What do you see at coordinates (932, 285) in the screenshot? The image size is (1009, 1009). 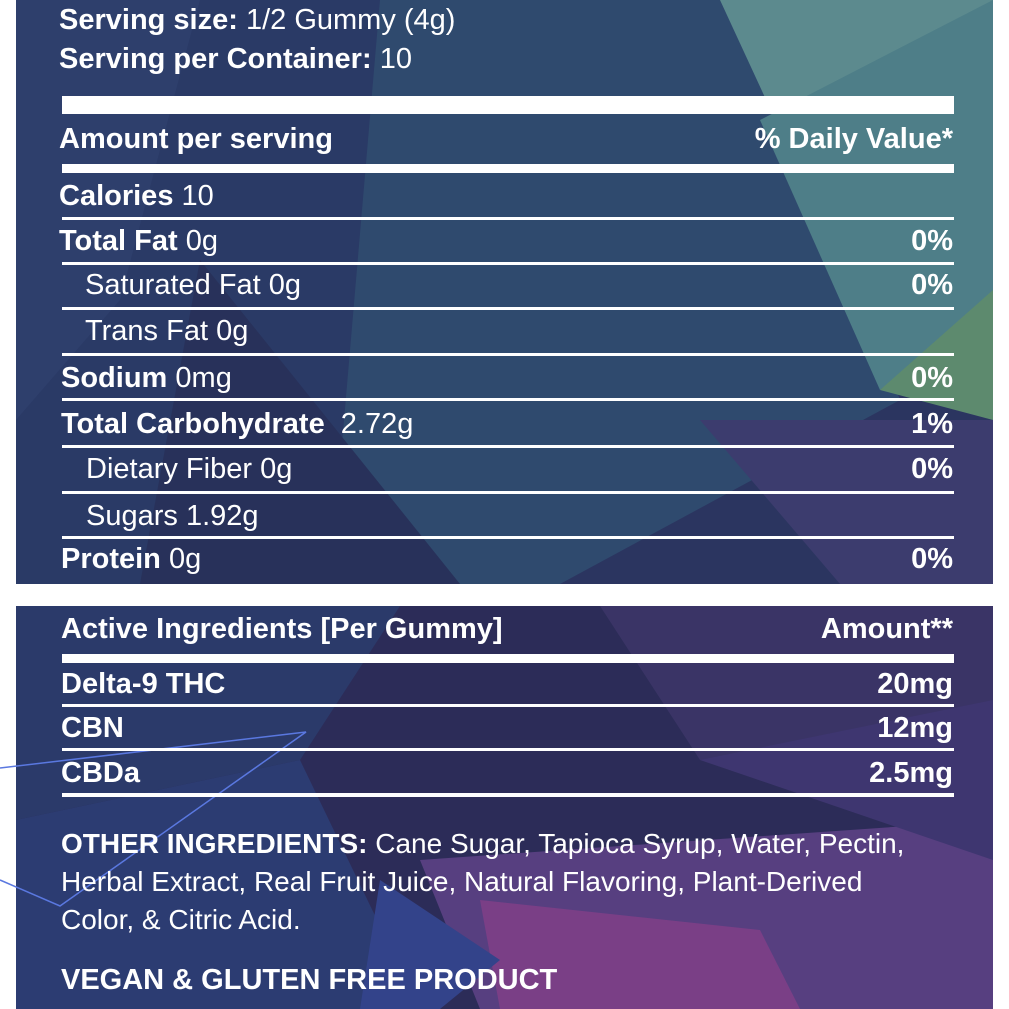 I see `saturated-fat-dv: 0%` at bounding box center [932, 285].